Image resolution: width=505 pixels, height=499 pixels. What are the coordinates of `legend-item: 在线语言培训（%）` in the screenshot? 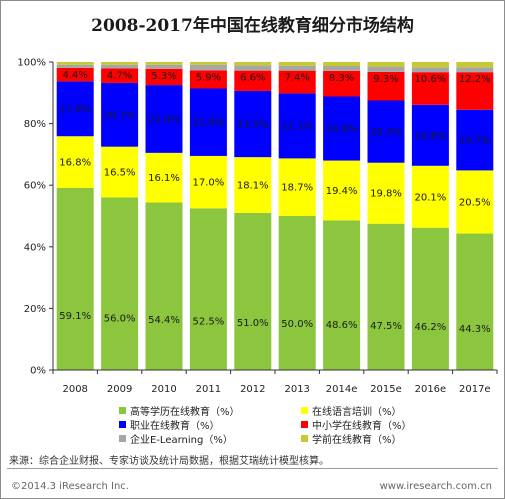 It's located at (396, 410).